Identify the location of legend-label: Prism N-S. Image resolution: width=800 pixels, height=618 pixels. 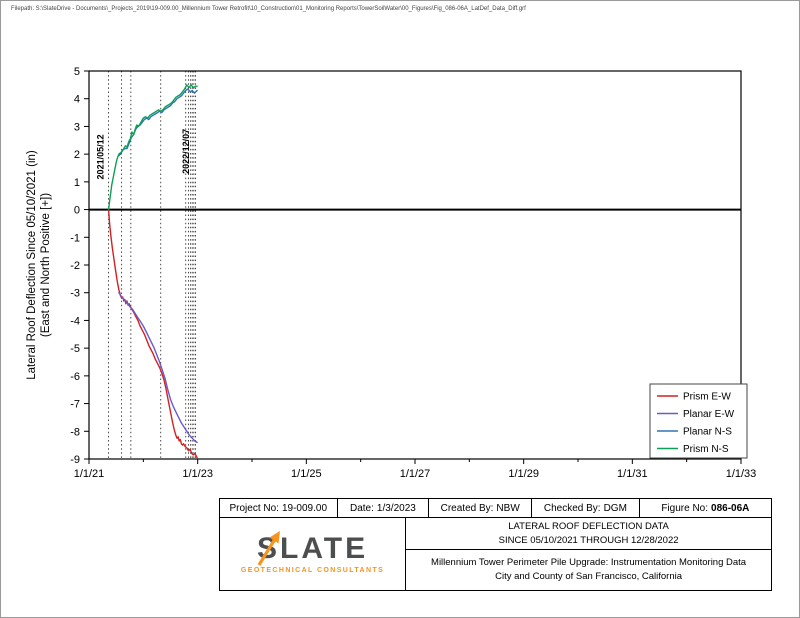
(706, 449).